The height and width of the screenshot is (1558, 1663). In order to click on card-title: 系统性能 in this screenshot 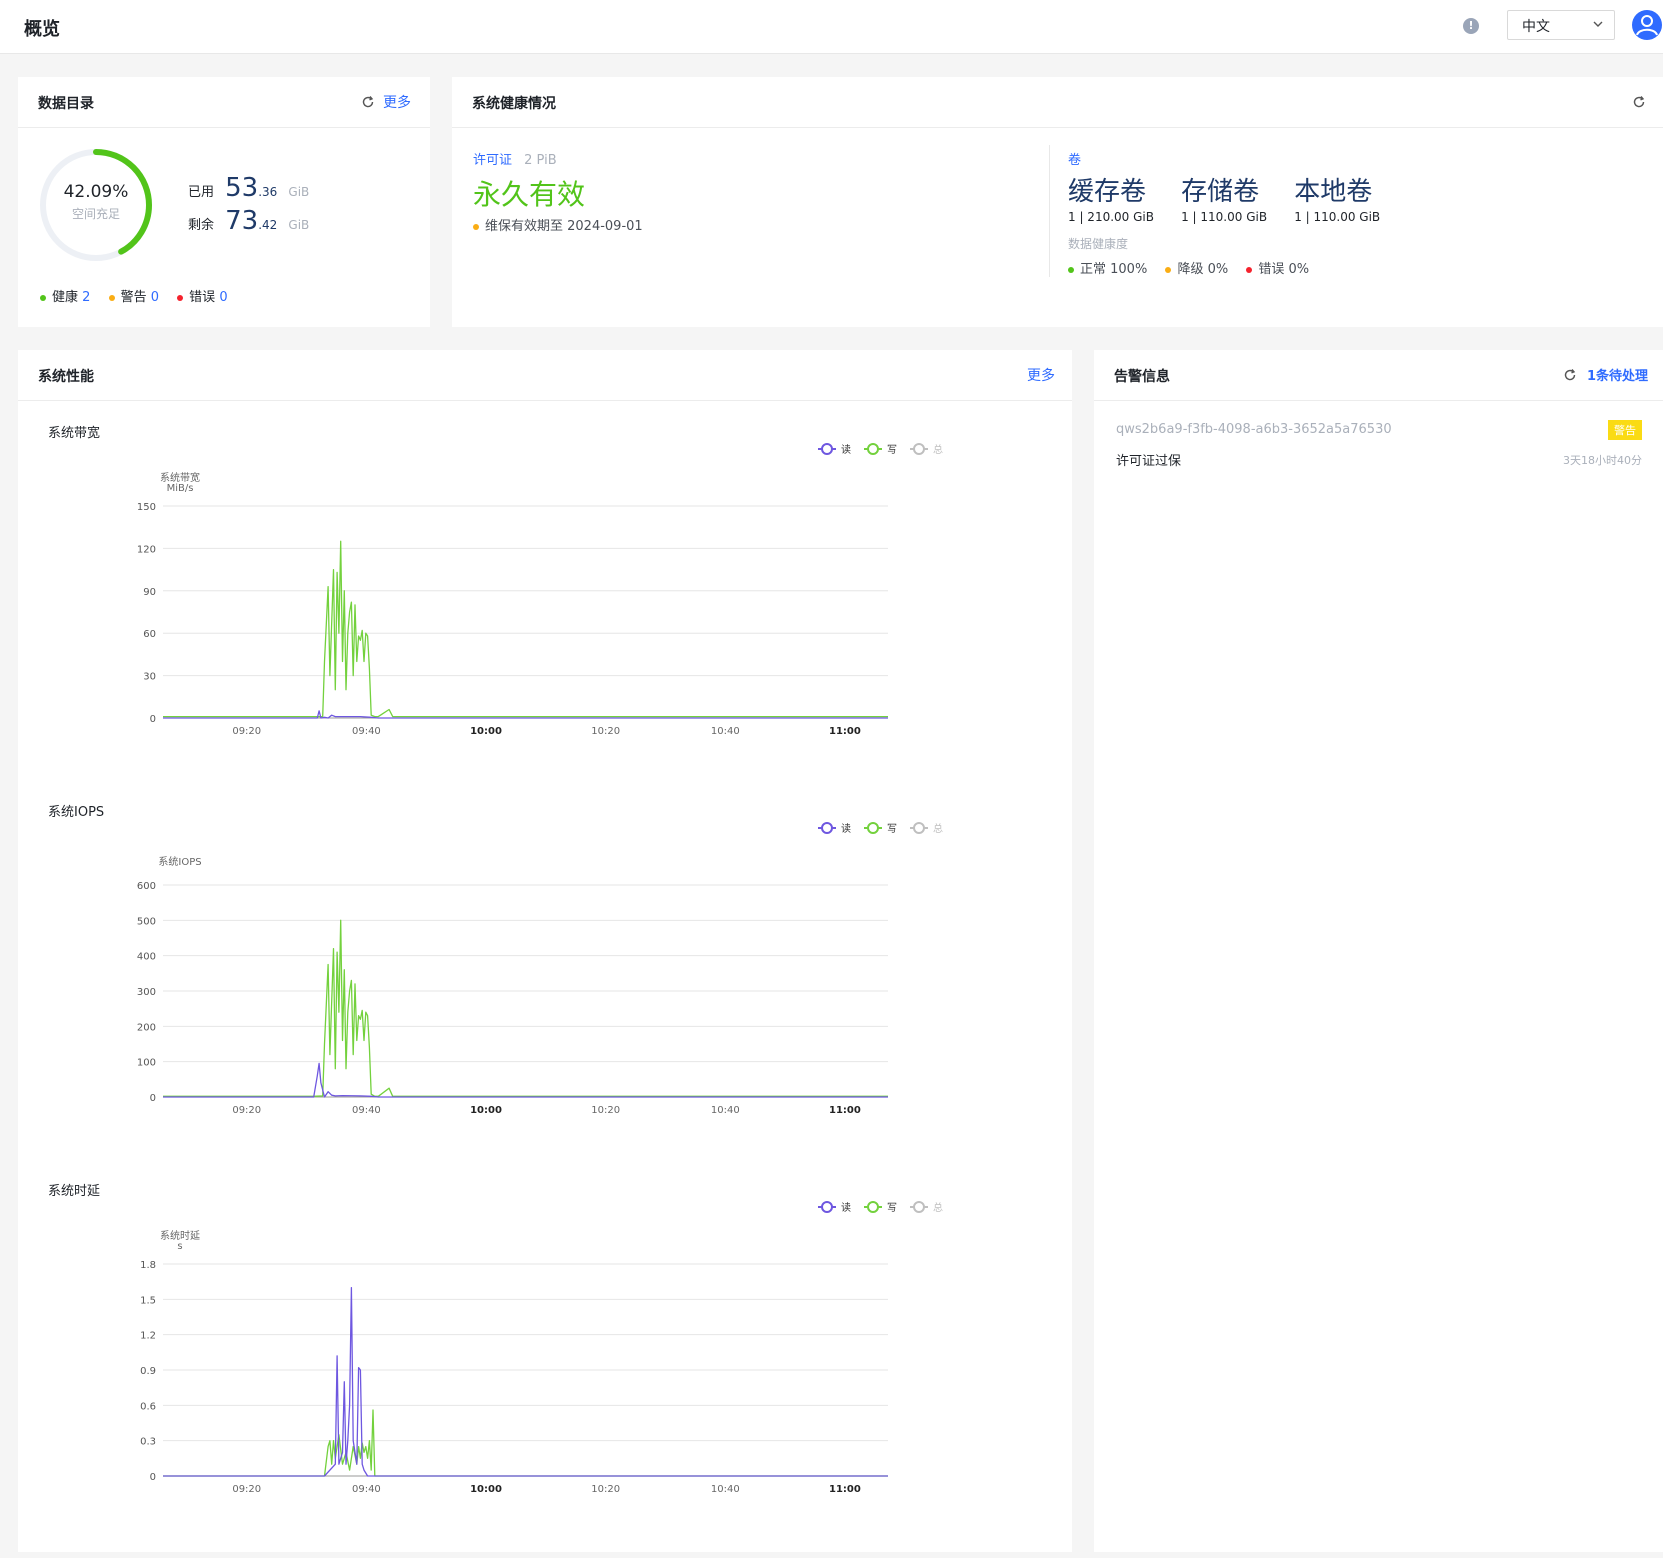, I will do `click(66, 377)`.